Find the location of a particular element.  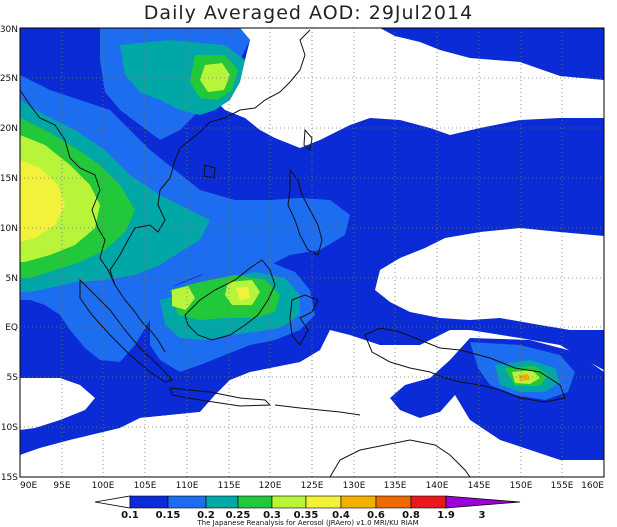

aod-clean-patch-east is located at coordinates (489, 279).